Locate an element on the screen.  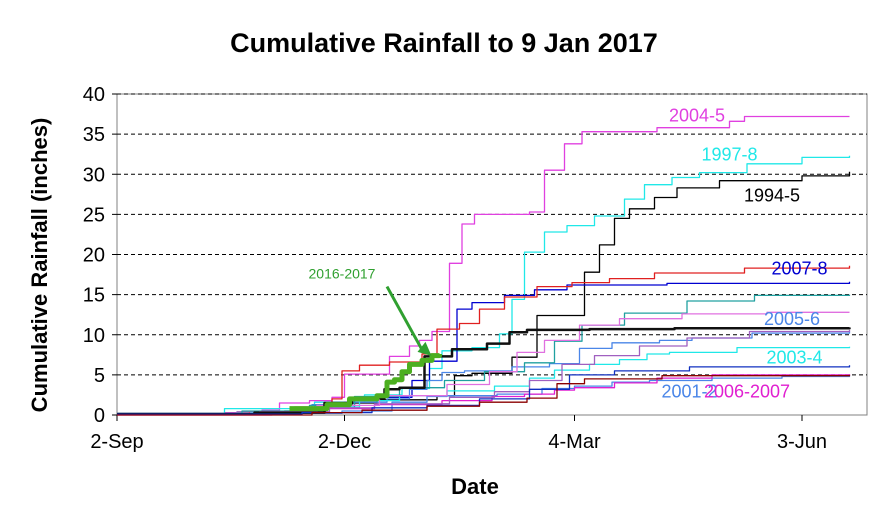
annotation-label: 2016-2017 is located at coordinates (342, 274).